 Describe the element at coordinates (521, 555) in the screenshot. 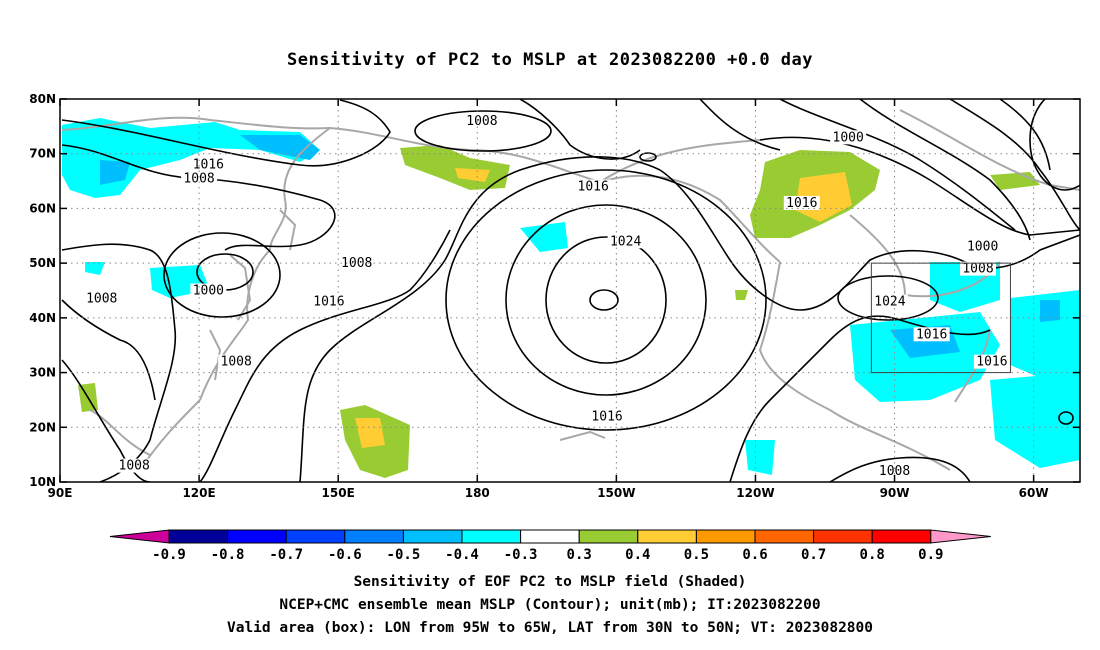

I see `colorbar-label: -0.3` at that location.